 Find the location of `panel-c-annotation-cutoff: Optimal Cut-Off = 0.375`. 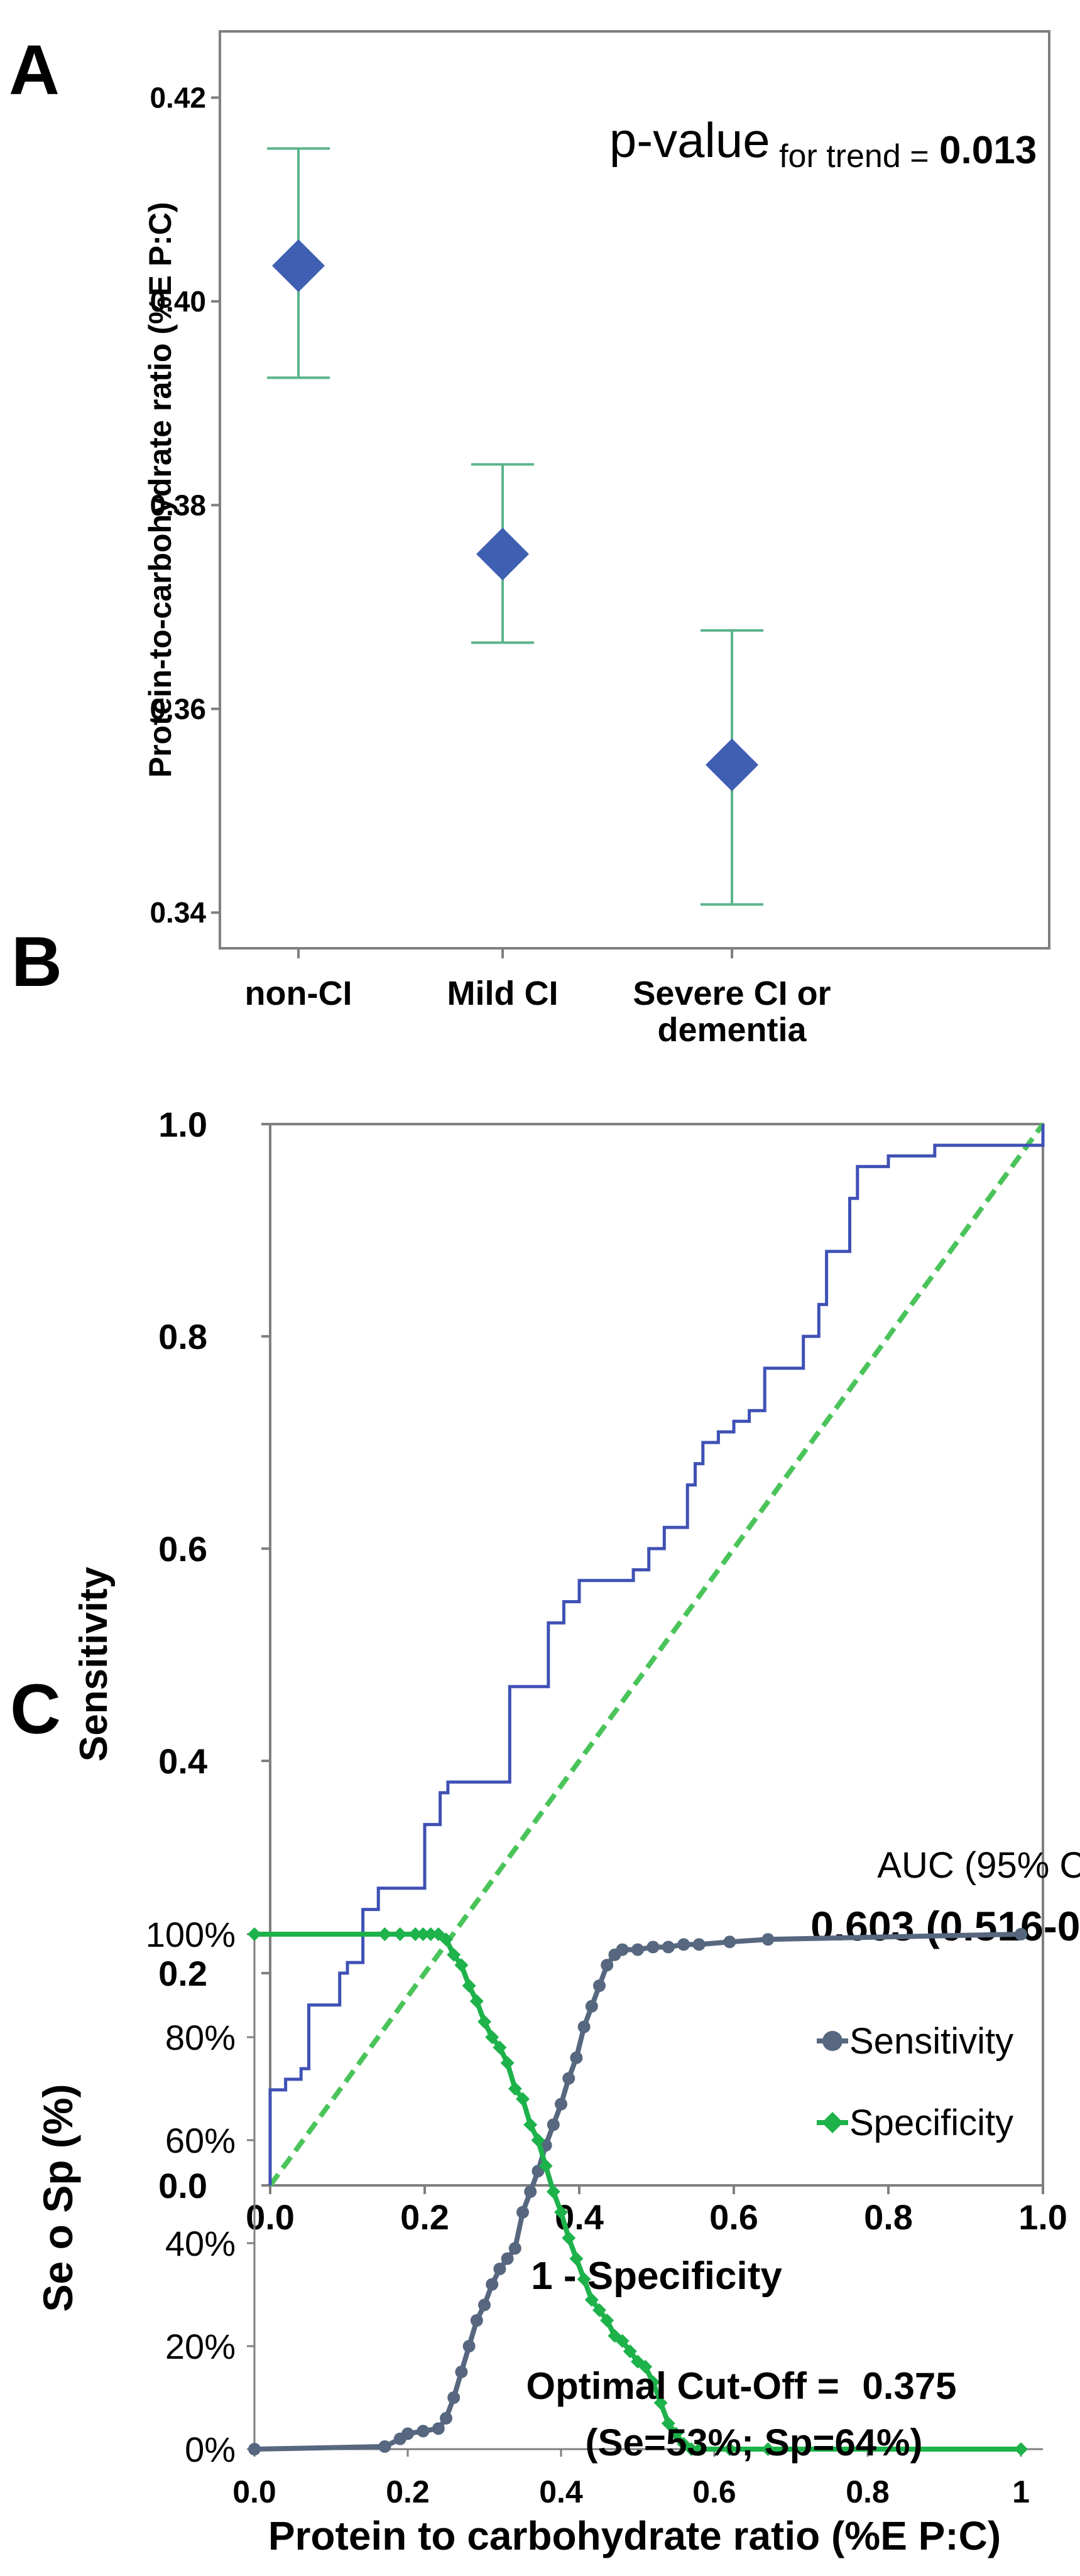

panel-c-annotation-cutoff: Optimal Cut-Off = 0.375 is located at coordinates (741, 2386).